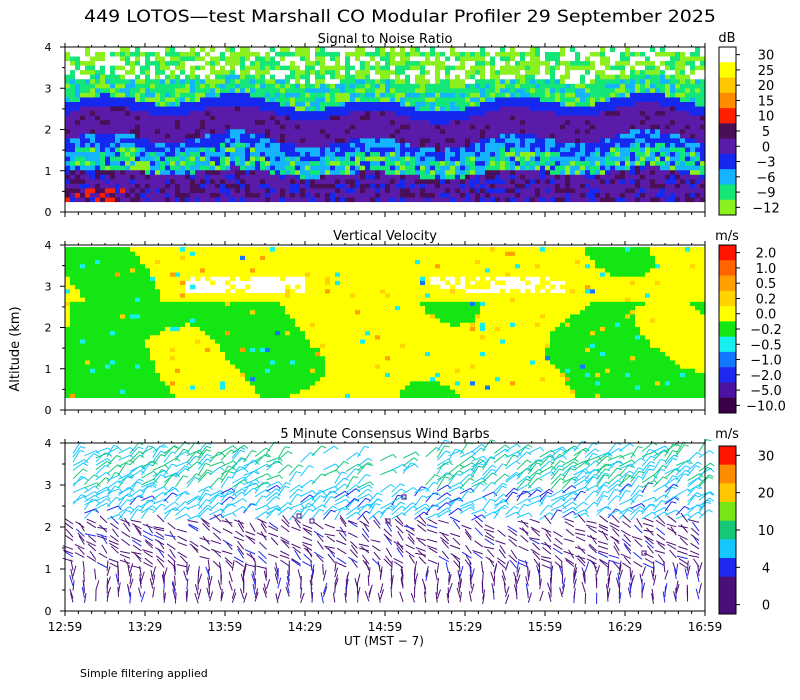 The height and width of the screenshot is (700, 800). I want to click on y-tick-label: 1, so click(48, 171).